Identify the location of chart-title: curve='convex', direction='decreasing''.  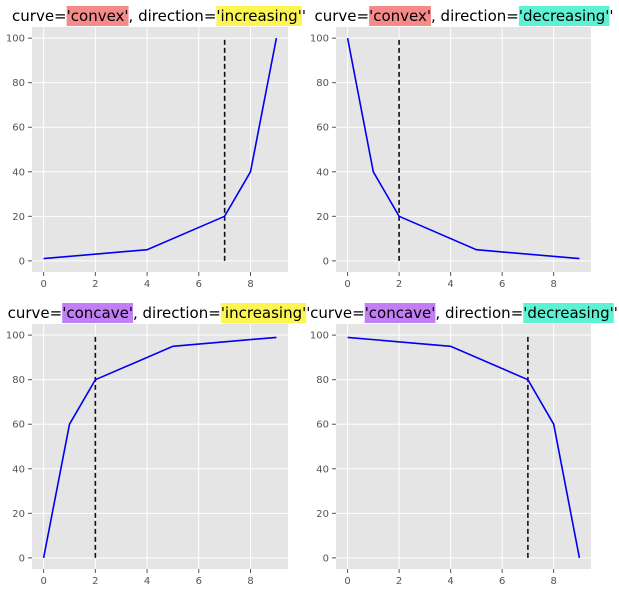
(464, 16).